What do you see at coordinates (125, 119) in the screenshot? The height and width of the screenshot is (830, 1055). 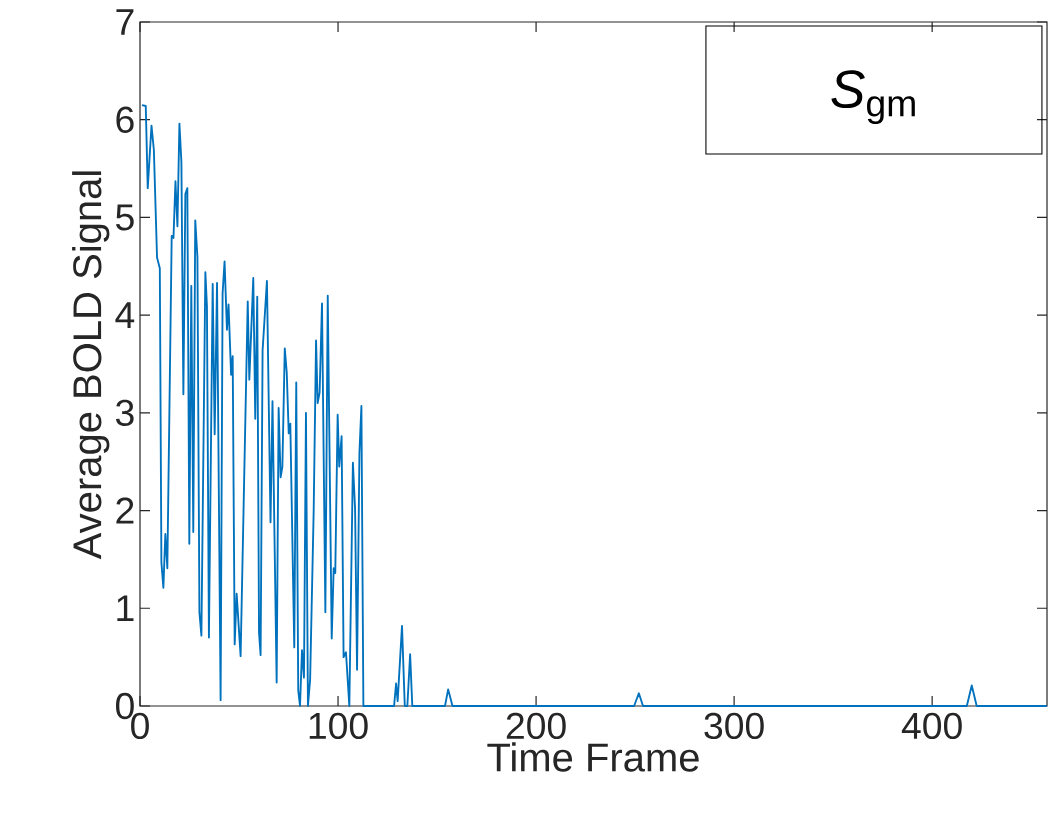 I see `y-tick-label: 6` at bounding box center [125, 119].